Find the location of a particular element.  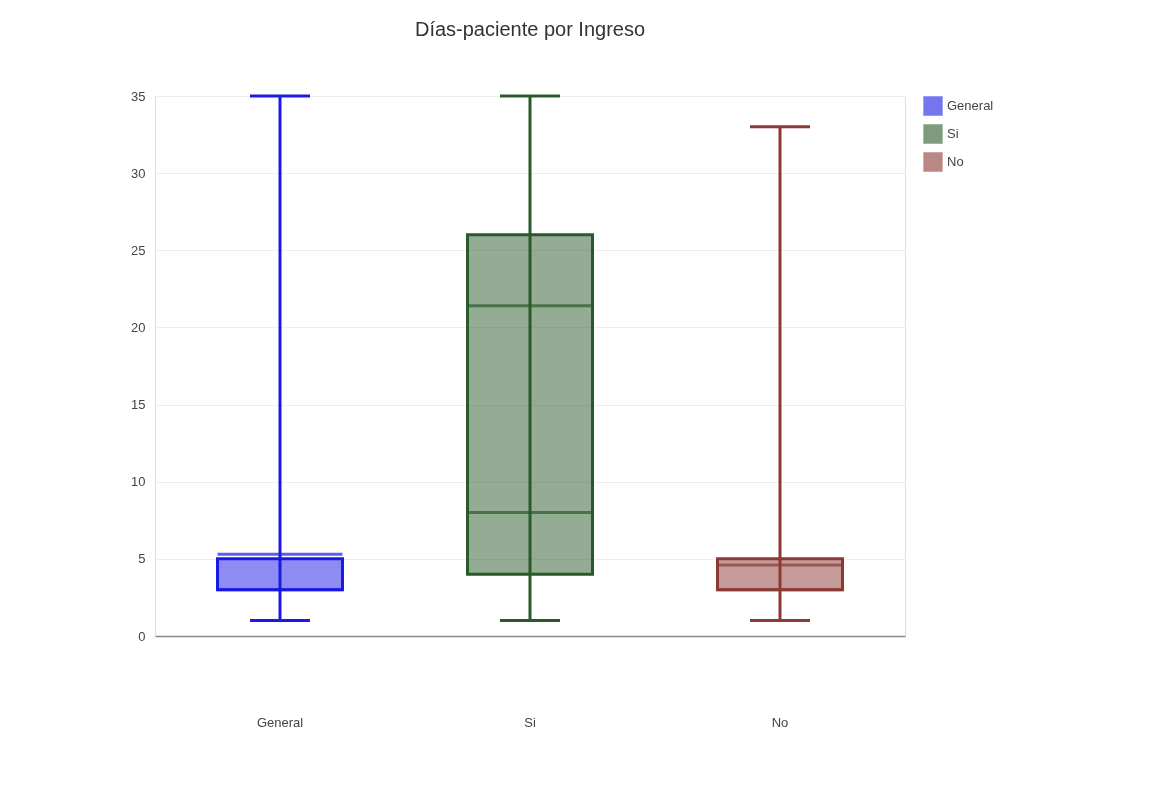

y-tick-label: 25 is located at coordinates (138, 250).